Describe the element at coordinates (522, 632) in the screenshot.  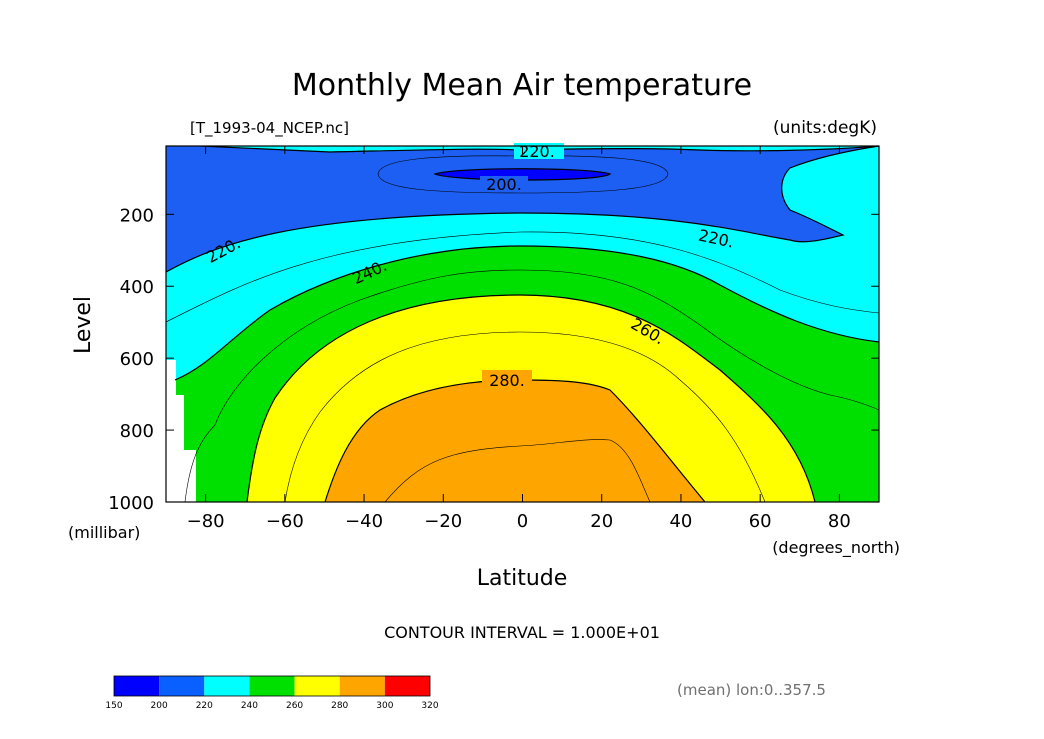
I see `contour-interval-label: CONTOUR INTERVAL = 1.000E+01` at that location.